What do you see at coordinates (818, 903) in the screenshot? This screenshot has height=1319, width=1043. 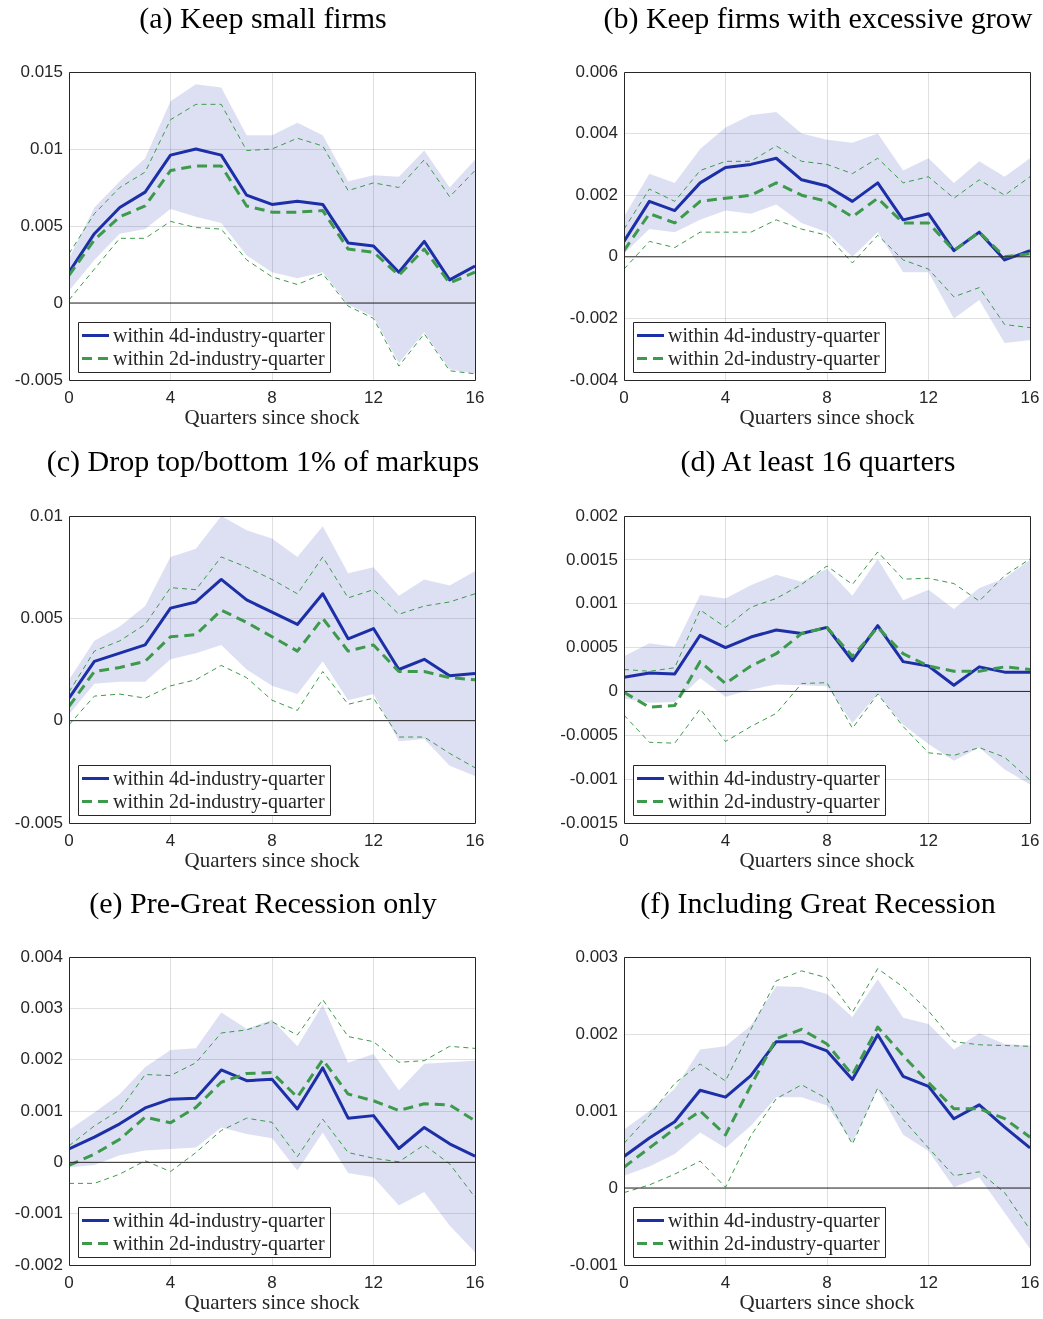 I see `chart-title: (f) Including Great Recession` at bounding box center [818, 903].